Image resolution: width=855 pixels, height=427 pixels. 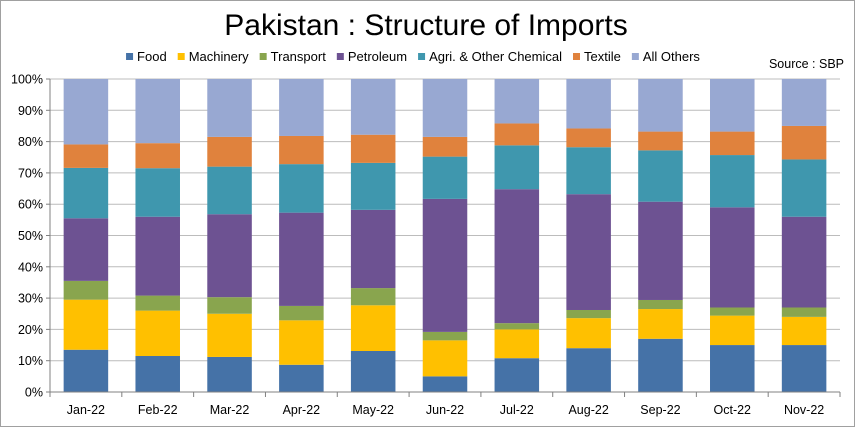 I want to click on legend-item-agri-other-chemical: Agri. & Other Chemical, so click(x=490, y=56).